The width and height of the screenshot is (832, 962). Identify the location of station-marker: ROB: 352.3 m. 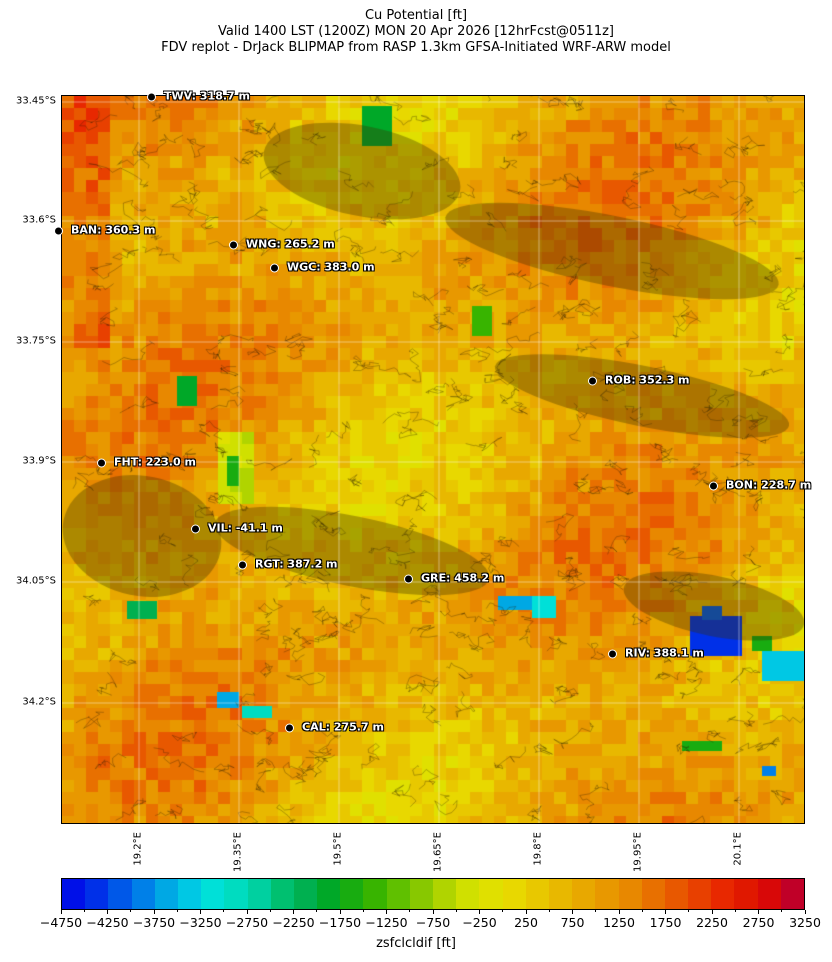
(639, 380).